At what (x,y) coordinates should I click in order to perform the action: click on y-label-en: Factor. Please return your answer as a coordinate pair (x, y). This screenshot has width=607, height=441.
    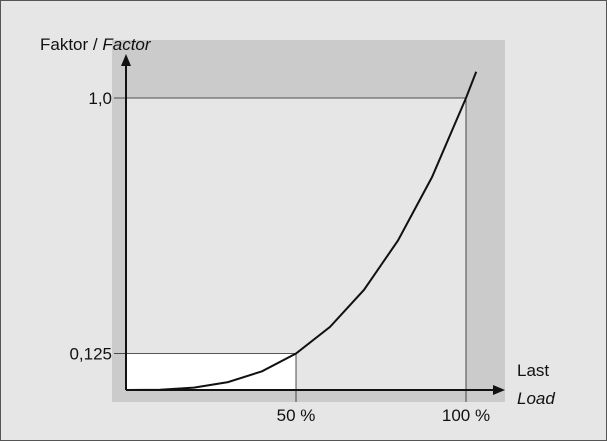
    Looking at the image, I should click on (127, 44).